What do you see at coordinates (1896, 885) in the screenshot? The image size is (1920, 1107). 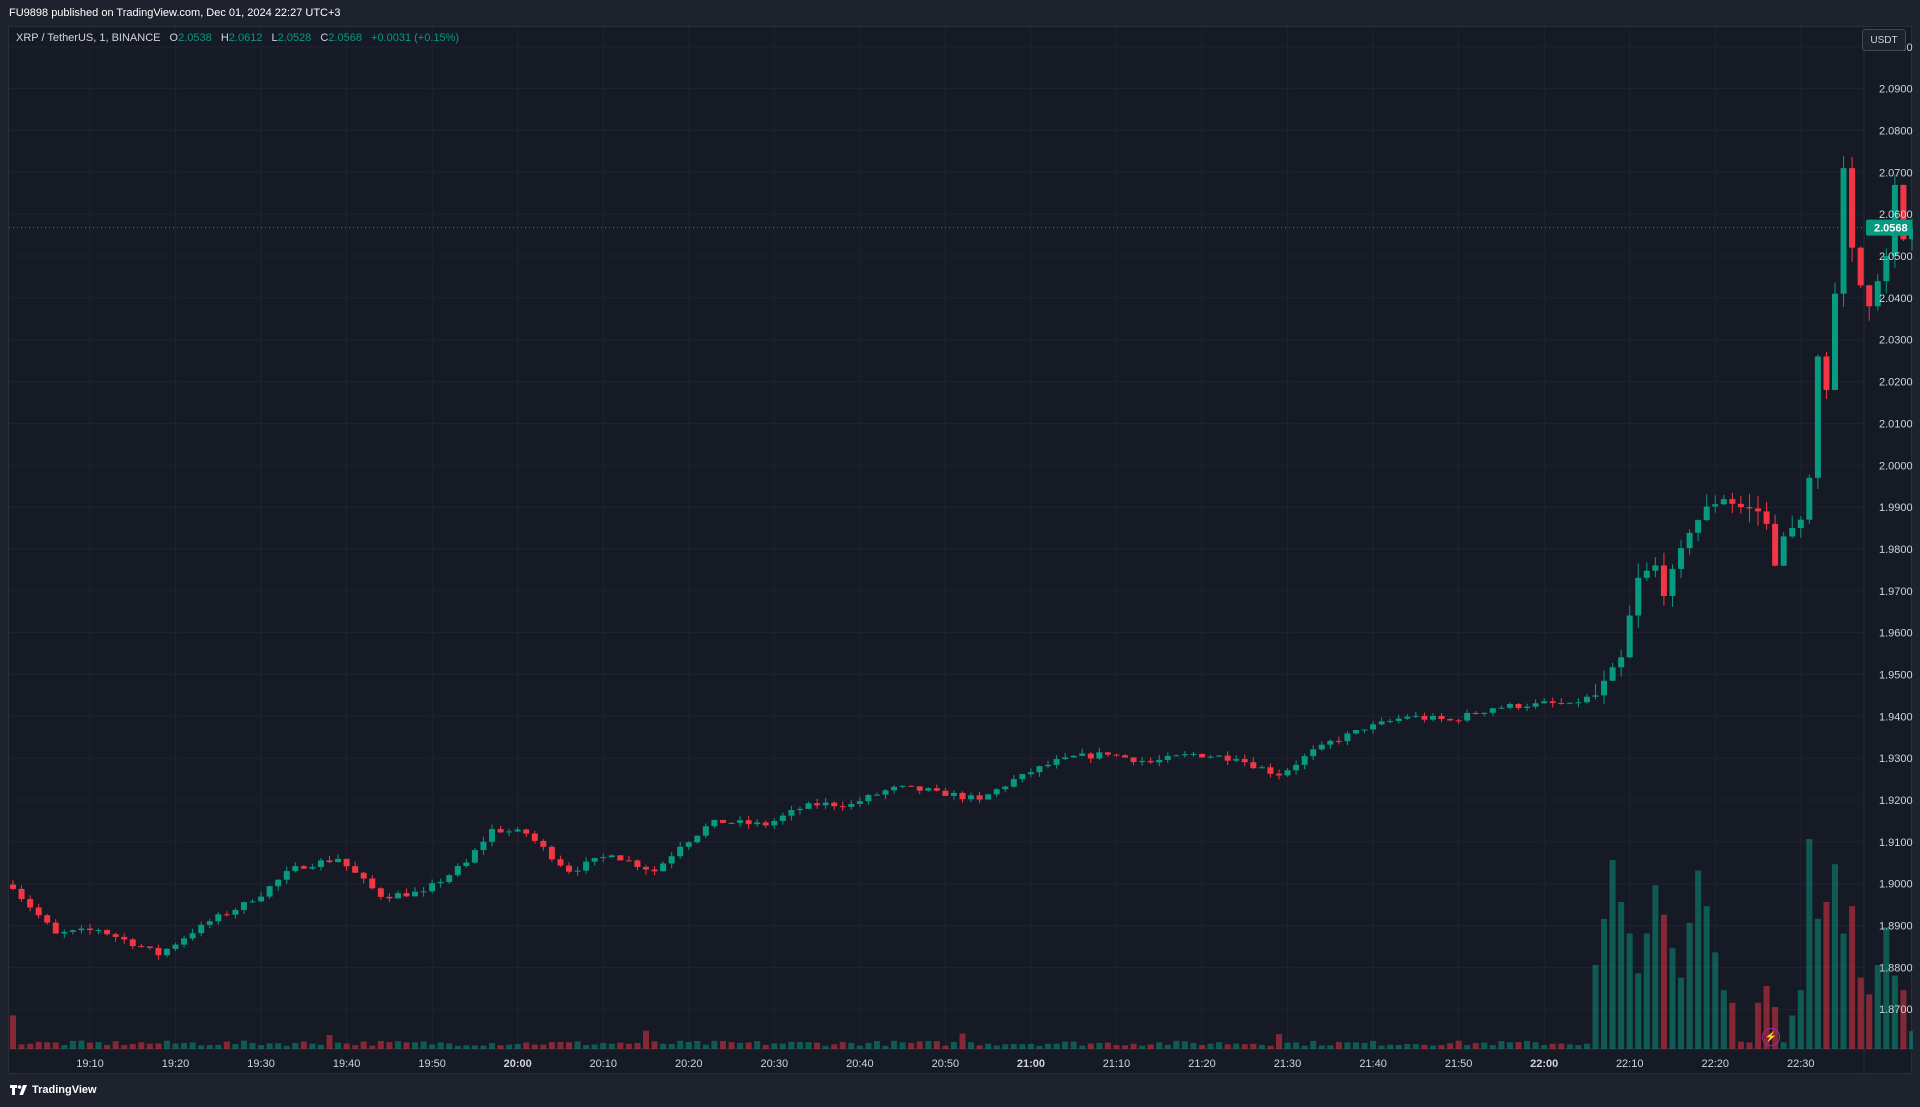 I see `price-tick-label: 1.9000` at bounding box center [1896, 885].